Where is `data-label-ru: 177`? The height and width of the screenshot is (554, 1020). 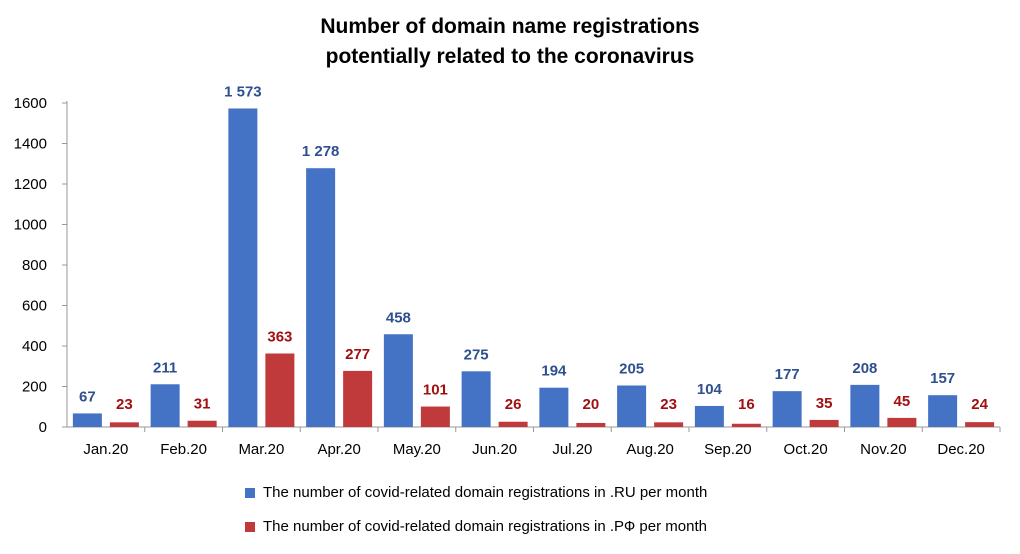
data-label-ru: 177 is located at coordinates (787, 374).